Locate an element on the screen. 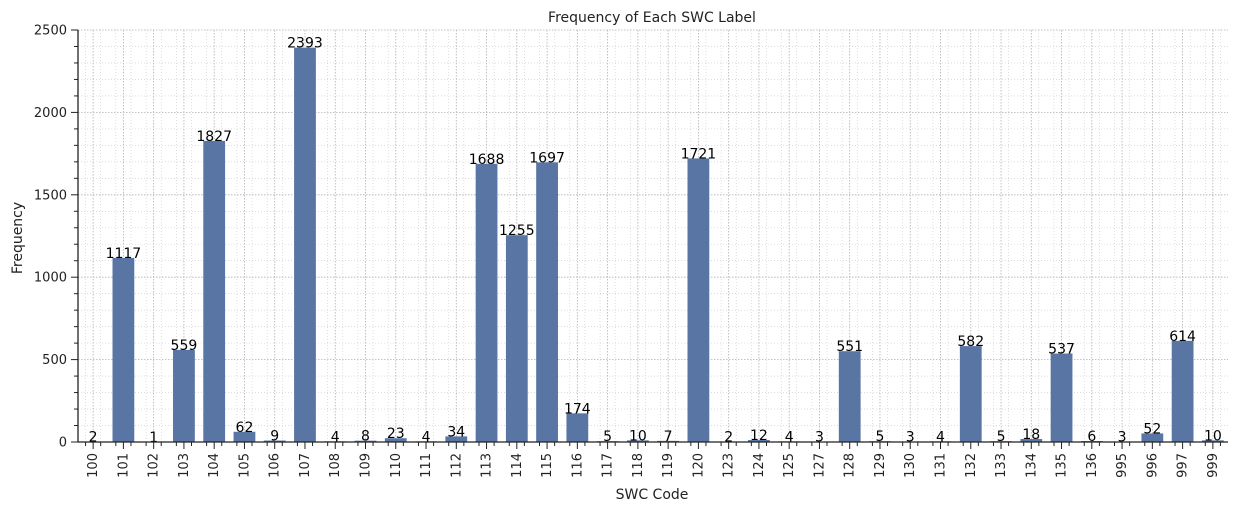  bar-value-label-101: 1117 is located at coordinates (124, 254).